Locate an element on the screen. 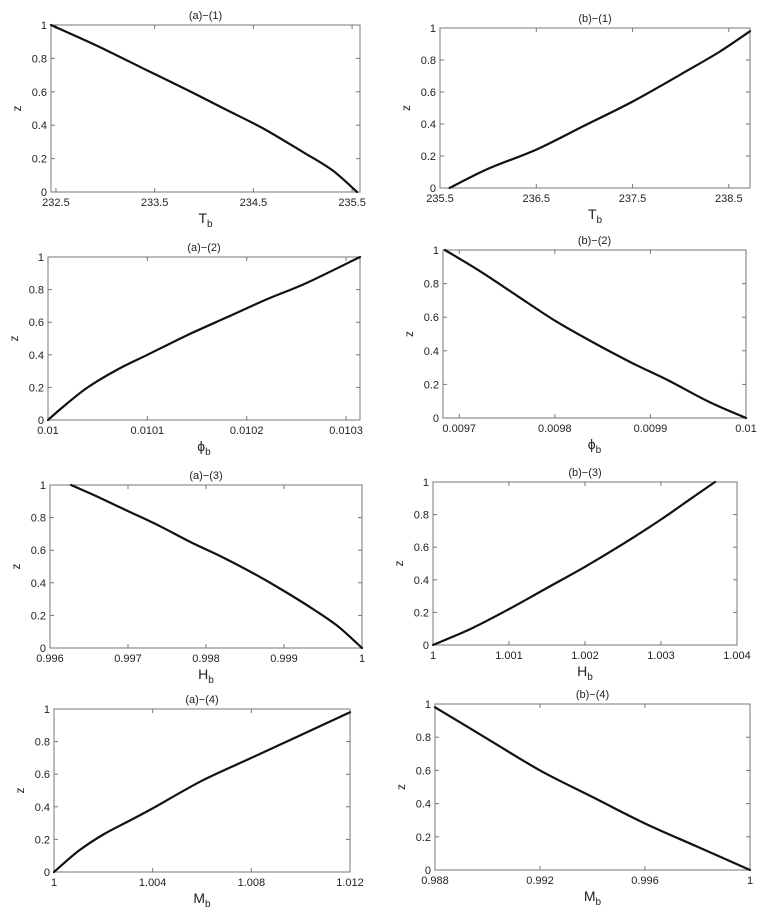  panel-title: (b)−(2) is located at coordinates (594, 241).